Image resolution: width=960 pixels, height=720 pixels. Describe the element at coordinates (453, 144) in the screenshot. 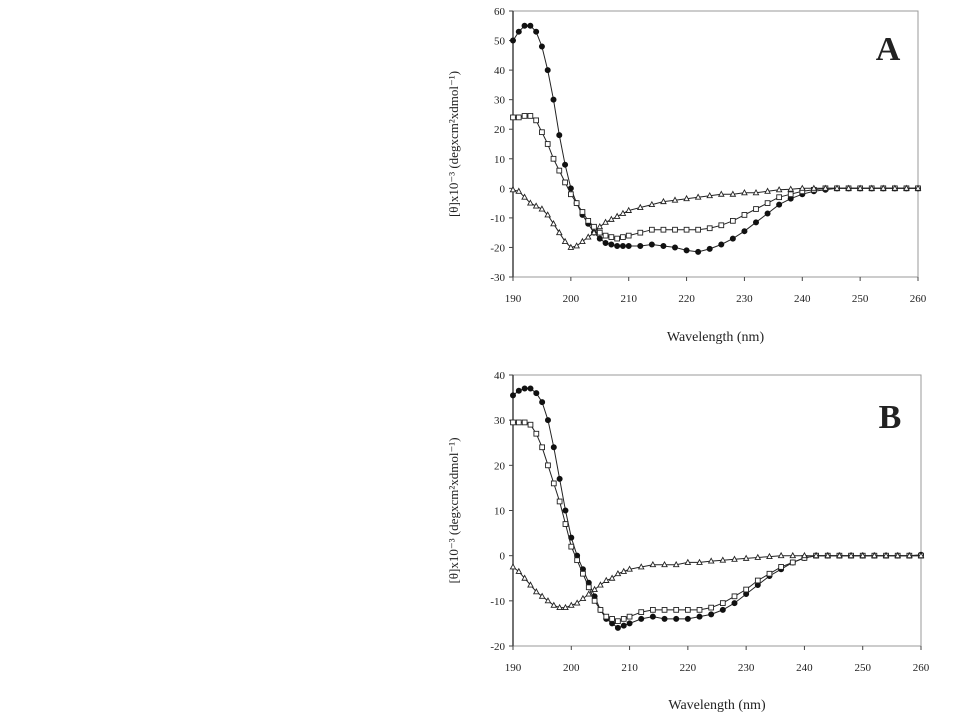

I see `y-axis-label: [θ]x10⁻³ (degxcm²xdmol⁻¹)` at that location.